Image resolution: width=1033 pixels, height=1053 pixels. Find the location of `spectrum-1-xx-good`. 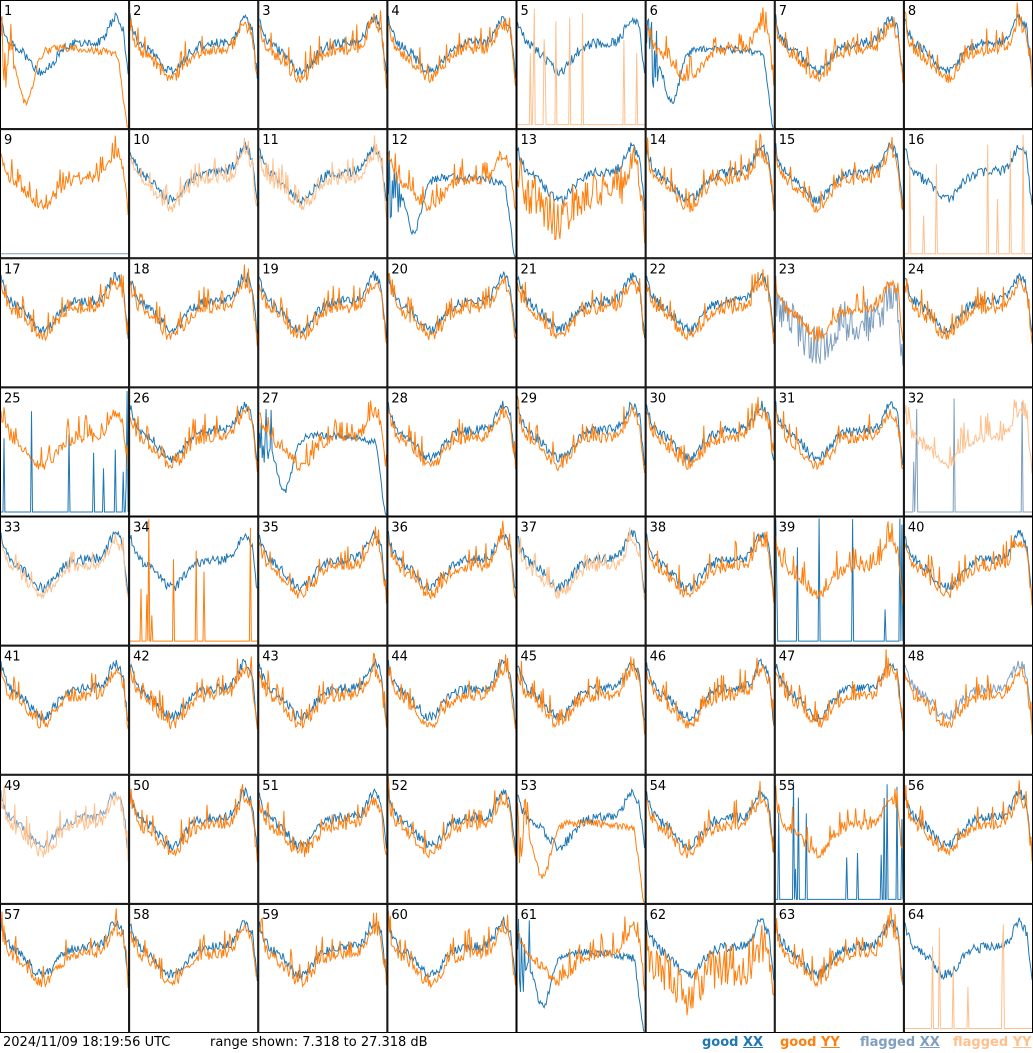

spectrum-1-xx-good is located at coordinates (64, 43).